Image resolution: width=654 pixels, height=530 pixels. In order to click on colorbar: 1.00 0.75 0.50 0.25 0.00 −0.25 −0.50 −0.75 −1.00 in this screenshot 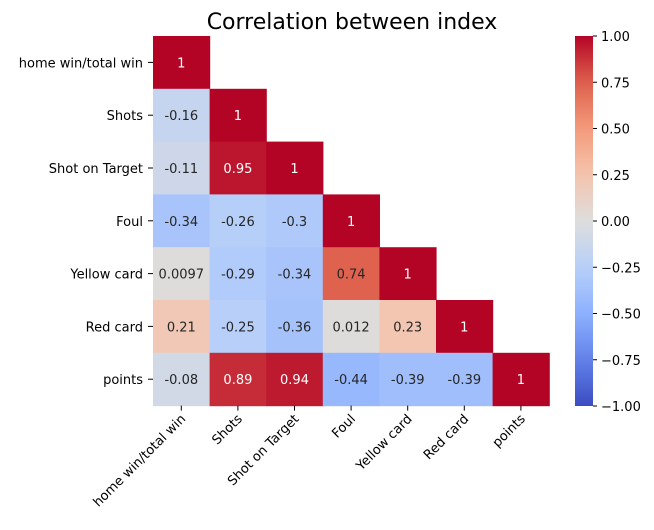, I will do `click(608, 222)`.